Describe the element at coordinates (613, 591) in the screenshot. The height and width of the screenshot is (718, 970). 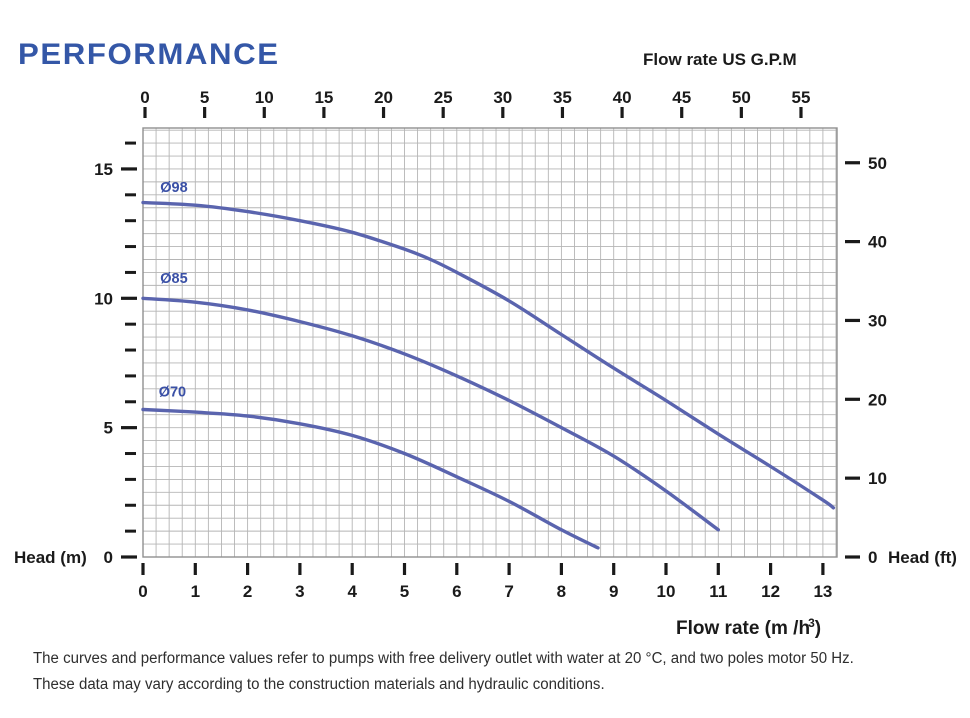
I see `bottom-axis-tick-label: 9` at that location.